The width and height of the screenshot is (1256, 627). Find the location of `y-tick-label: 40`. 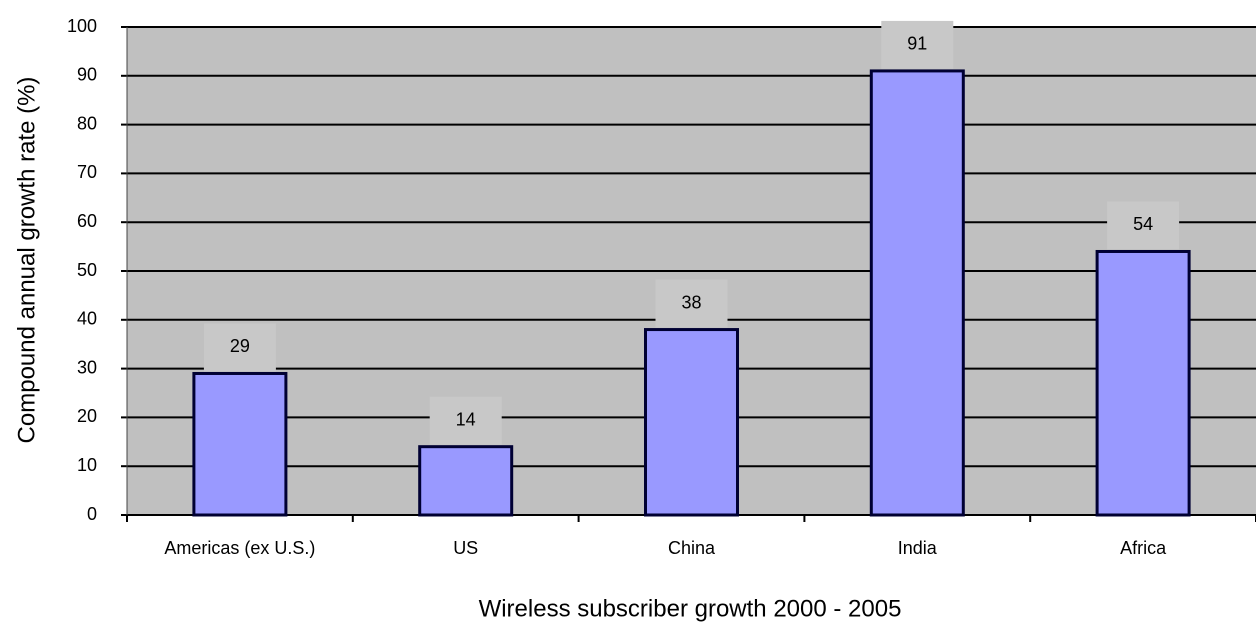

y-tick-label: 40 is located at coordinates (87, 319).